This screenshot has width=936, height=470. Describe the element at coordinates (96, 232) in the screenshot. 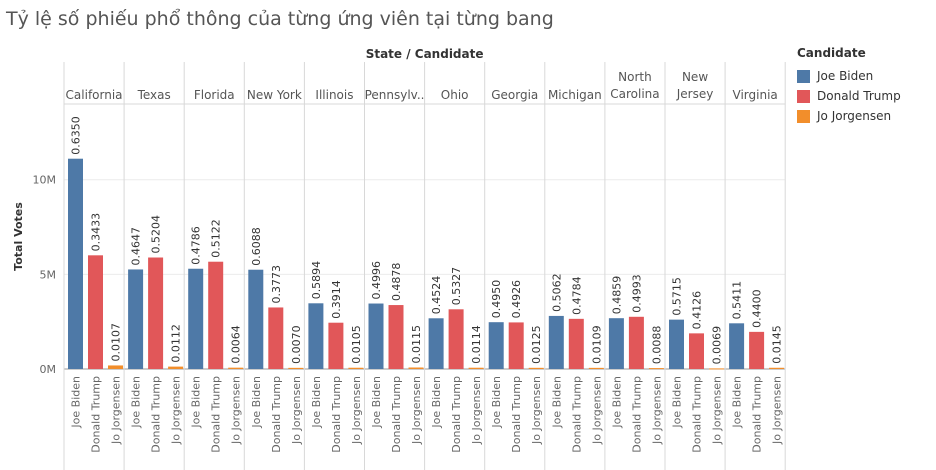

I see `data-label: 0.3433` at that location.